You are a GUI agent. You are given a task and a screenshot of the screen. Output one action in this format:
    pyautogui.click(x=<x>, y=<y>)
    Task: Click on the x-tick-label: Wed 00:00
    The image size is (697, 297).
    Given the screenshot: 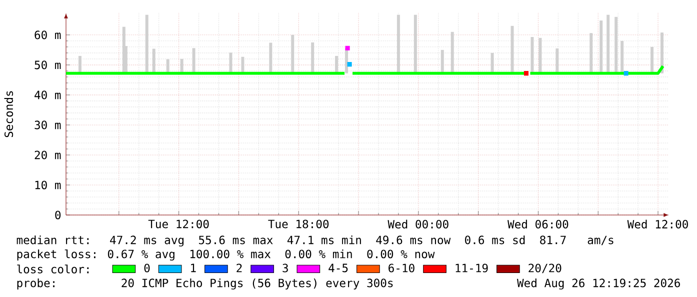 What is the action you would take?
    pyautogui.click(x=418, y=224)
    